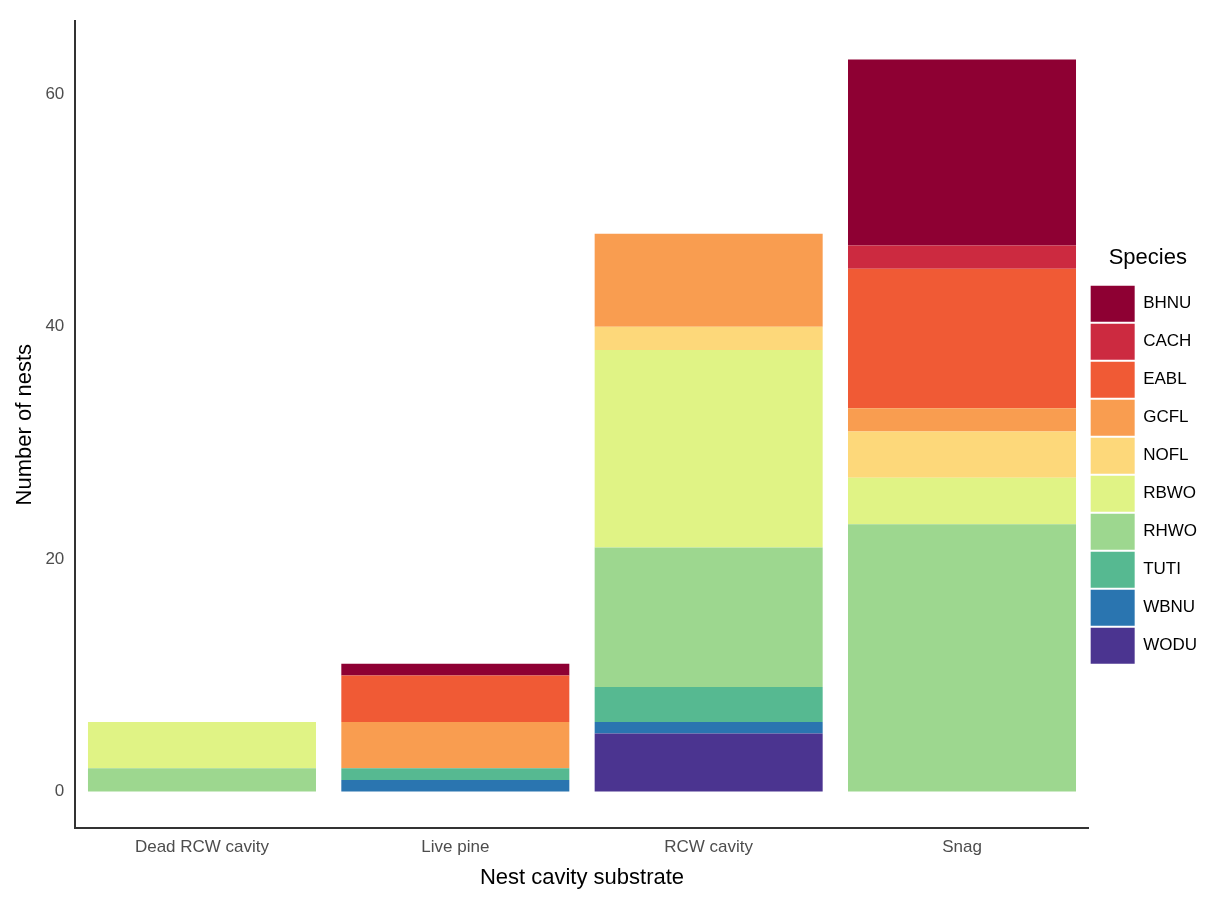 This screenshot has width=1225, height=903. What do you see at coordinates (455, 847) in the screenshot?
I see `x-tick-label: Live pine` at bounding box center [455, 847].